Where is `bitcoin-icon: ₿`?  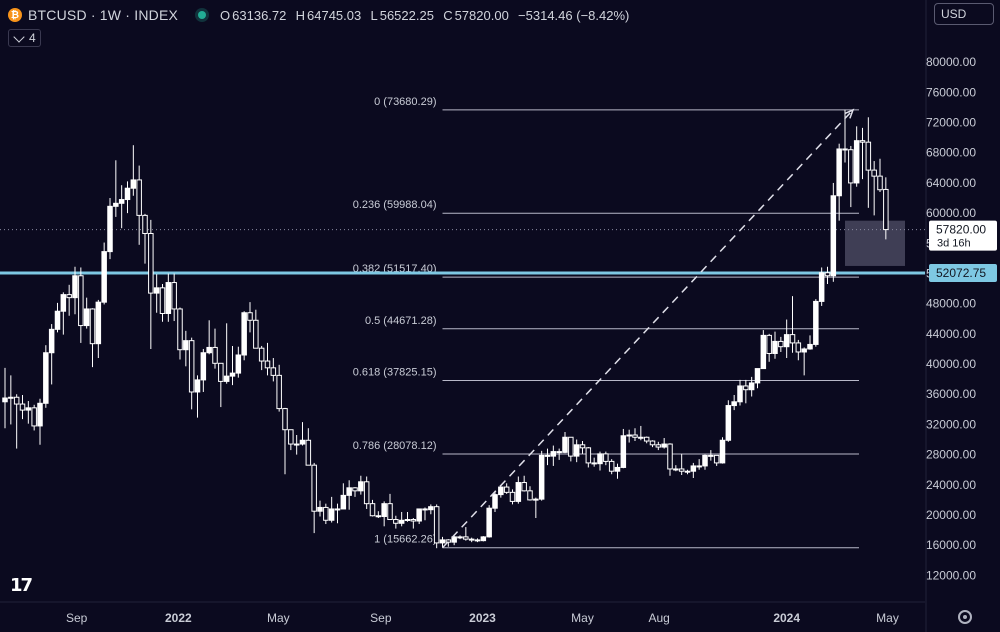
bitcoin-icon: ₿ is located at coordinates (15, 15).